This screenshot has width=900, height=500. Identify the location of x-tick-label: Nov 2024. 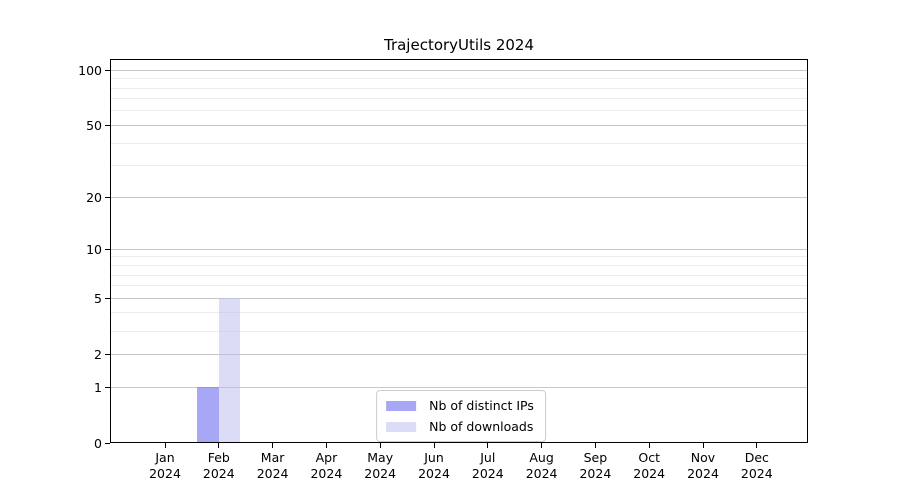
(703, 466).